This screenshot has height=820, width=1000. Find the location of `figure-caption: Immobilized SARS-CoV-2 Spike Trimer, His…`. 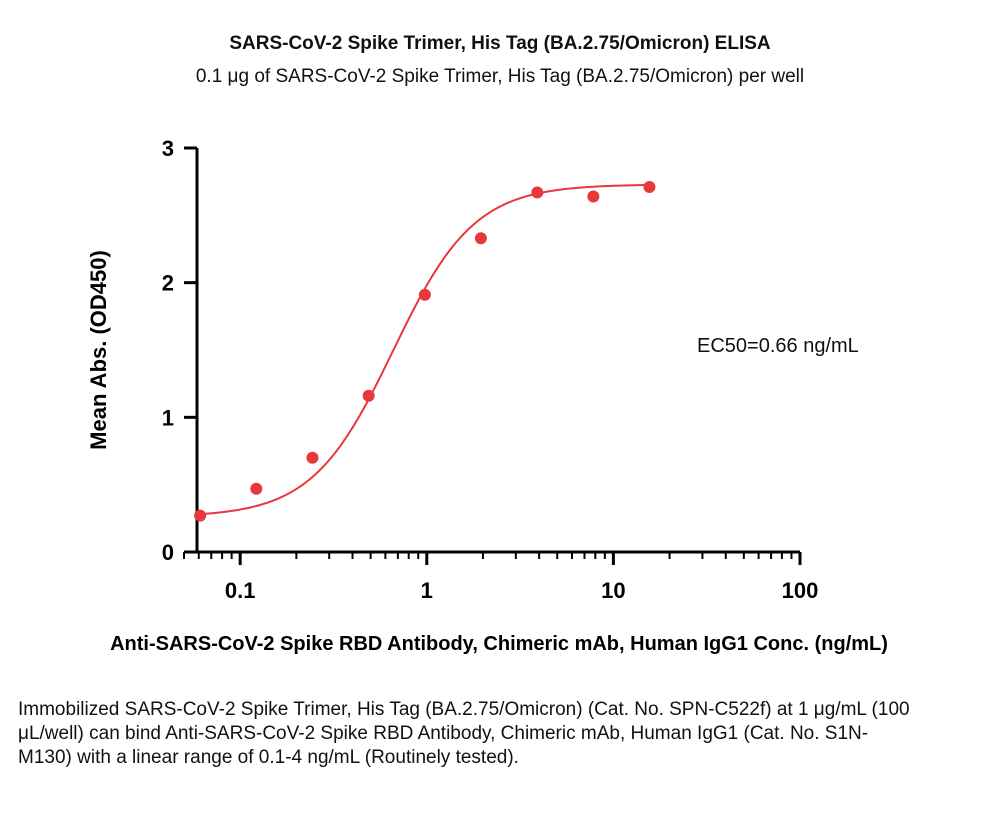

figure-caption: Immobilized SARS-CoV-2 Spike Trimer, His… is located at coordinates (464, 733).